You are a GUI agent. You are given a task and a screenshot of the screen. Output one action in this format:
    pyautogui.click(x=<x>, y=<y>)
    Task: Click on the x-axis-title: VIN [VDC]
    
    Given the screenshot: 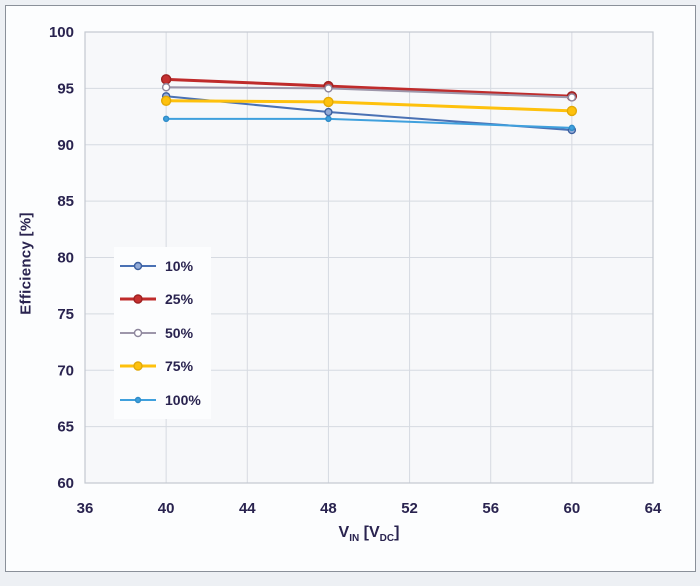 What is the action you would take?
    pyautogui.click(x=369, y=534)
    